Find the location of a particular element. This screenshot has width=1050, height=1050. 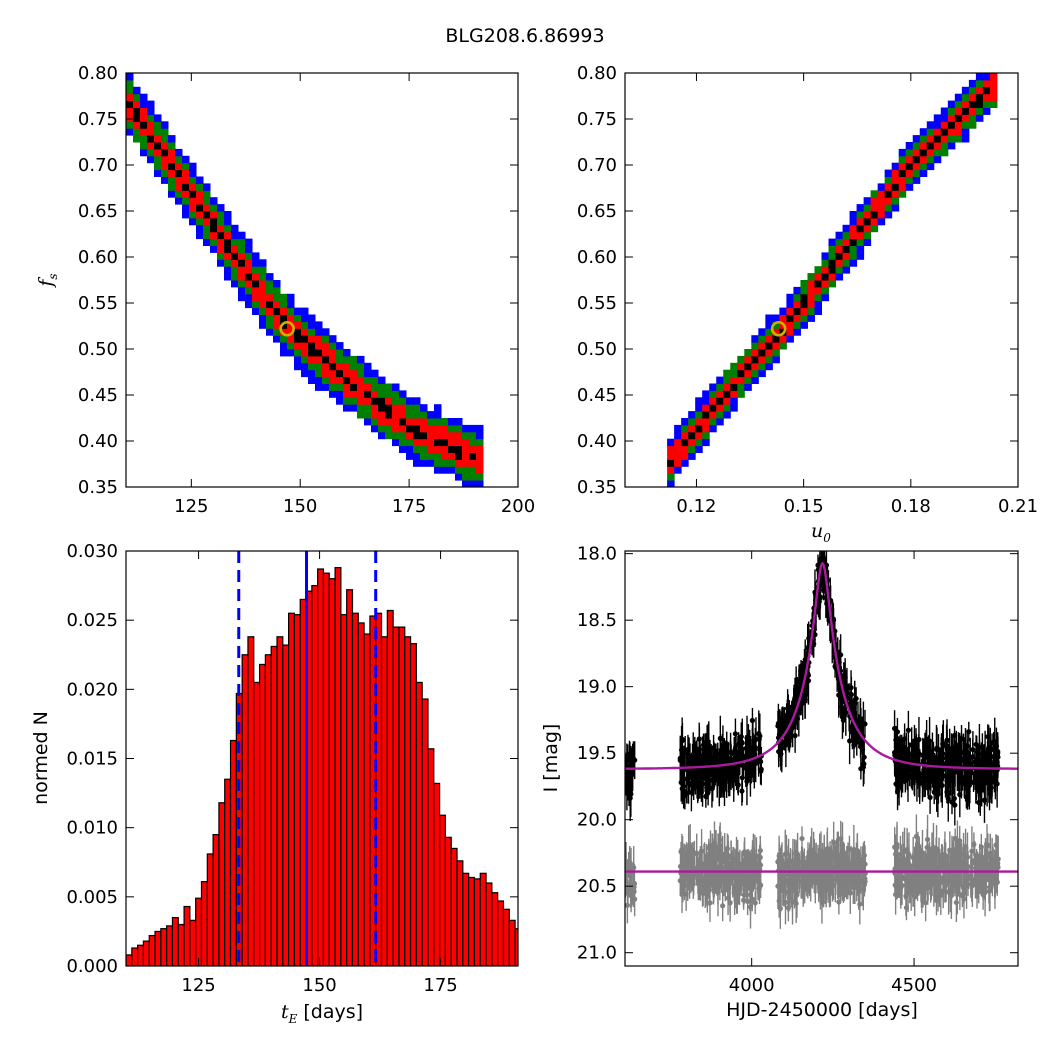

figure-title: BLG208.6.86993 is located at coordinates (524, 36).